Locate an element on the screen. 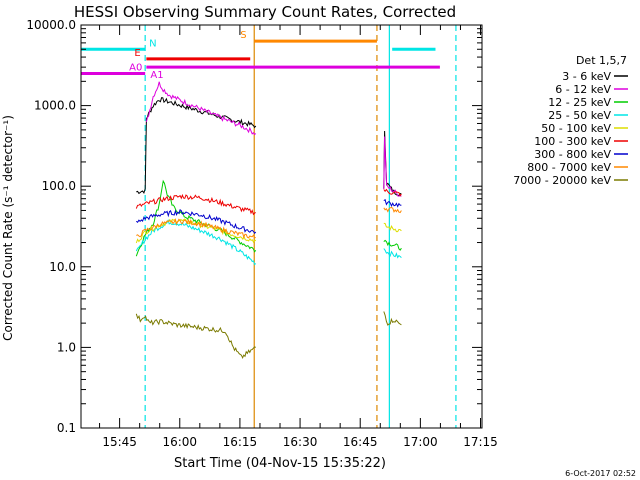 This screenshot has height=480, width=640. legend-label: 800 - 7000 keV is located at coordinates (569, 167).